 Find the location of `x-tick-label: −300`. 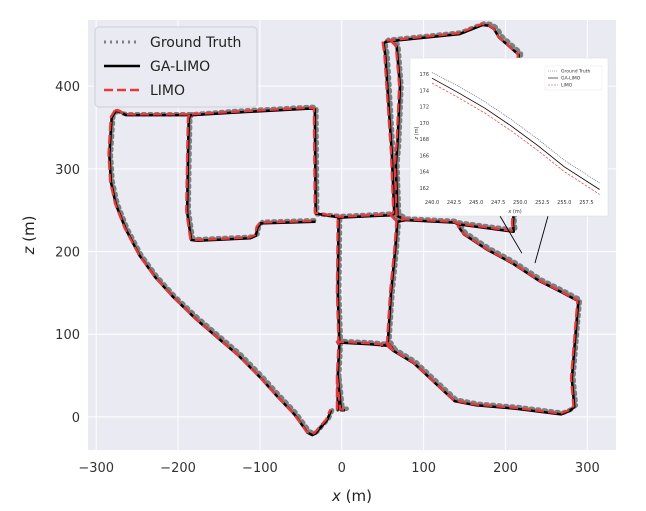

x-tick-label: −300 is located at coordinates (96, 468).